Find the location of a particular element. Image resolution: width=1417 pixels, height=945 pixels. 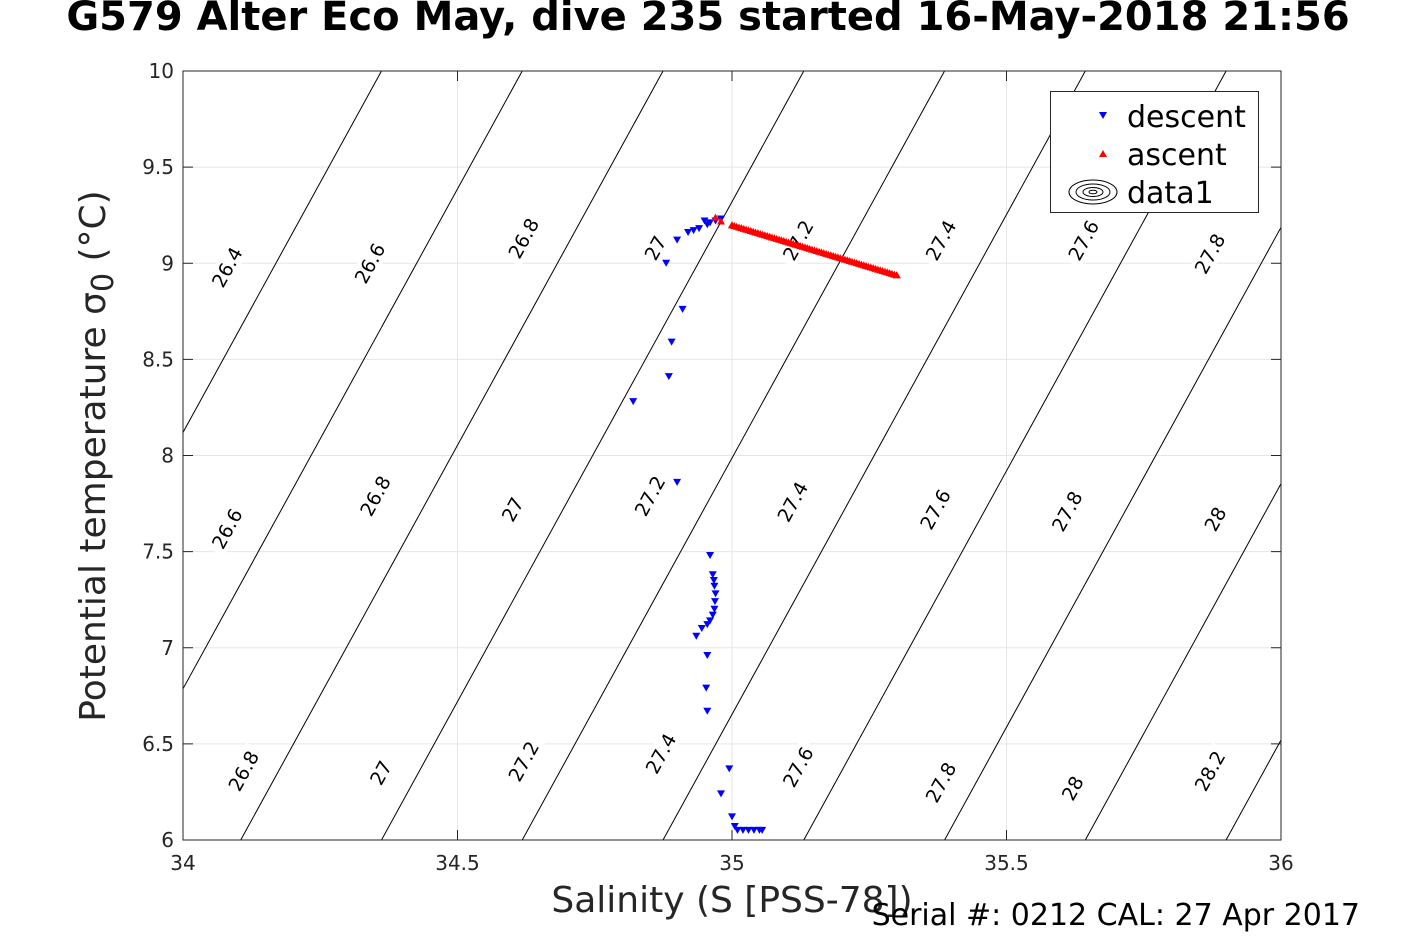

y-tick-label: 8 is located at coordinates (167, 456).